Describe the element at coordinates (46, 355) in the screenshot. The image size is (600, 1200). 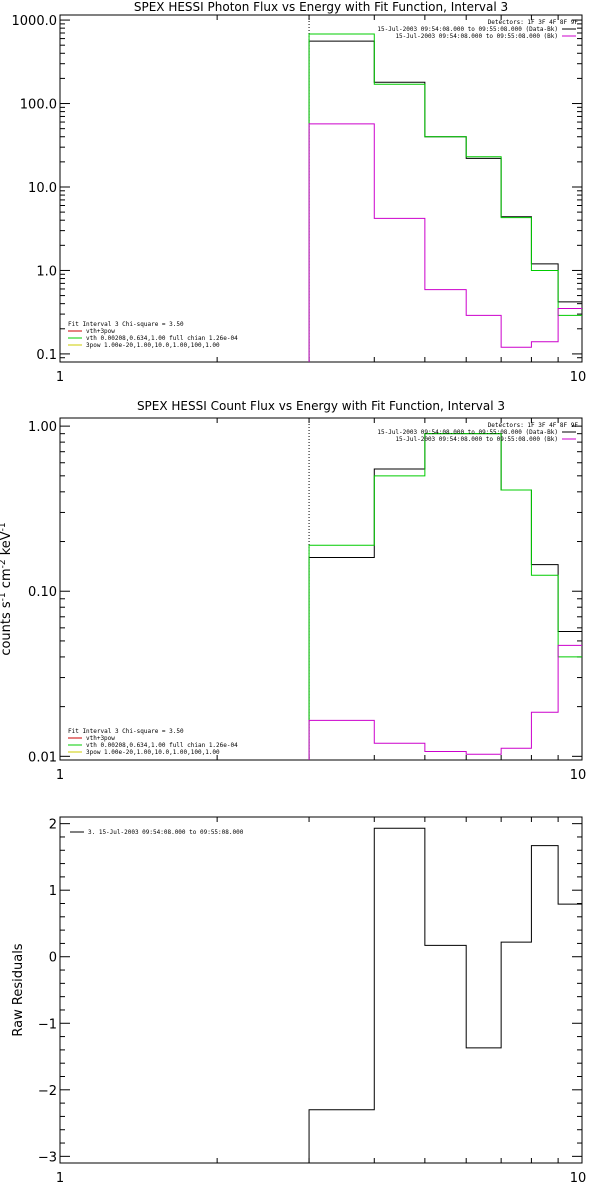
I see `y-tick-label: 0.1` at that location.